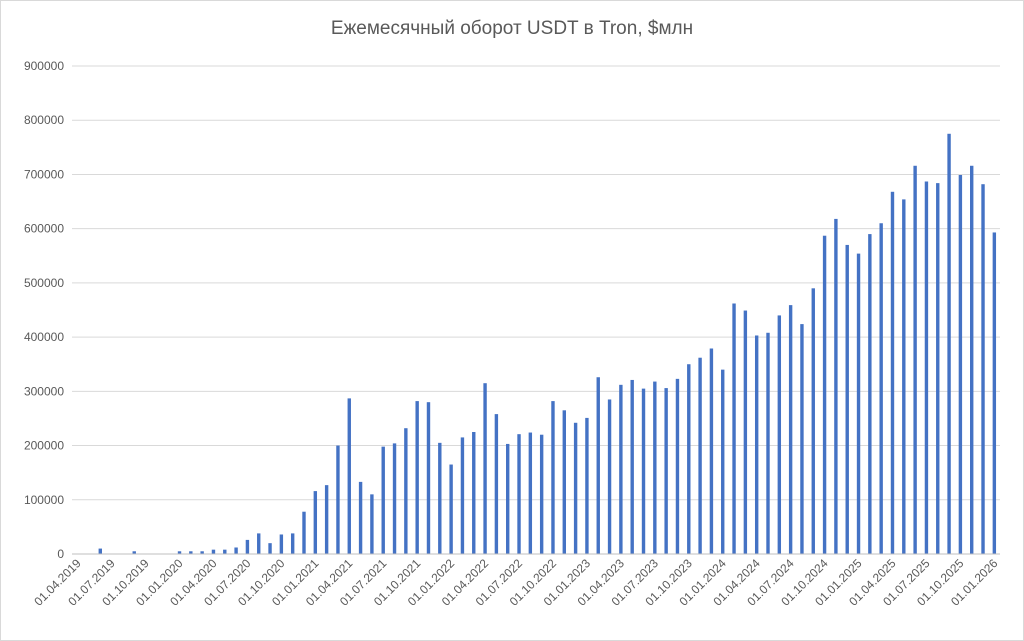 This screenshot has width=1024, height=641. I want to click on y-tick-label: 500000, so click(44, 283).